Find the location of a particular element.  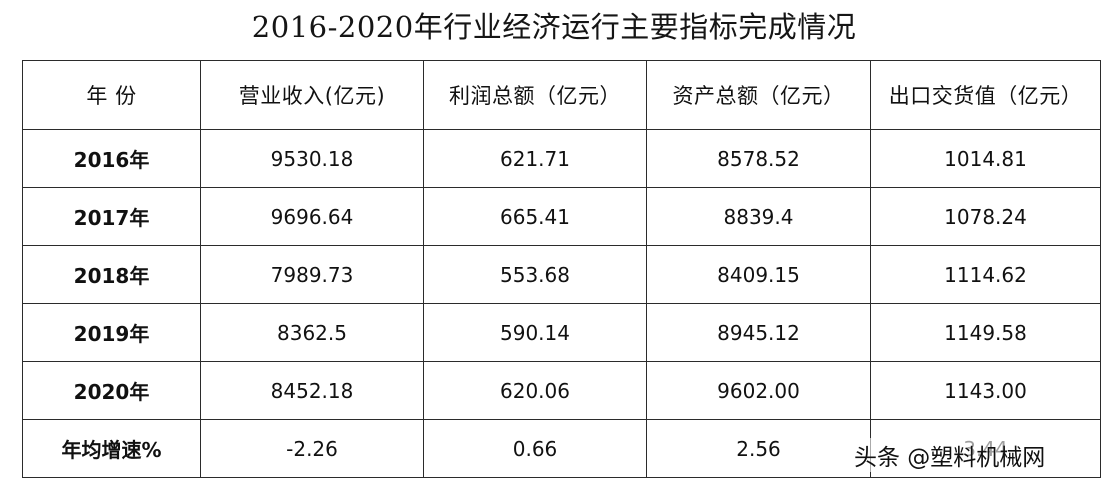

table-row: 2020年 8452.18 620.06 9602.00 1143.00 is located at coordinates (561, 390).